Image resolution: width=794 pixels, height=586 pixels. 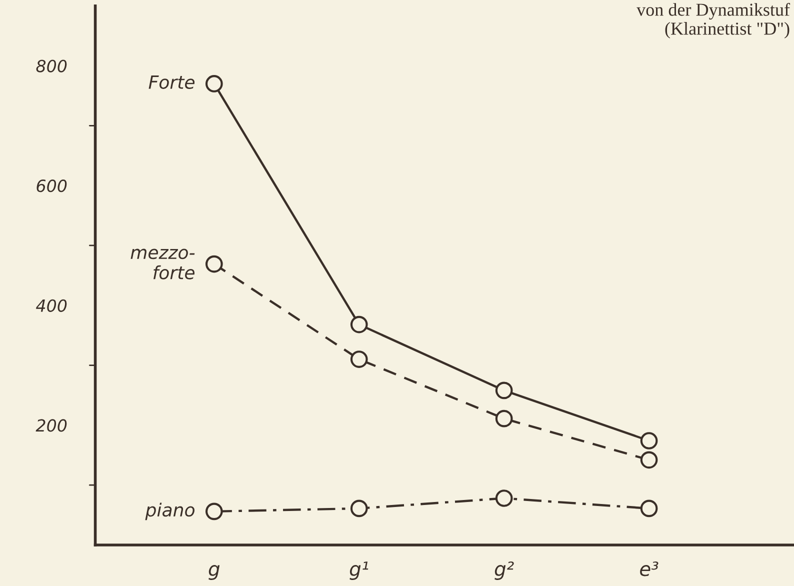 What do you see at coordinates (359, 571) in the screenshot?
I see `x-tick-label: g¹` at bounding box center [359, 571].